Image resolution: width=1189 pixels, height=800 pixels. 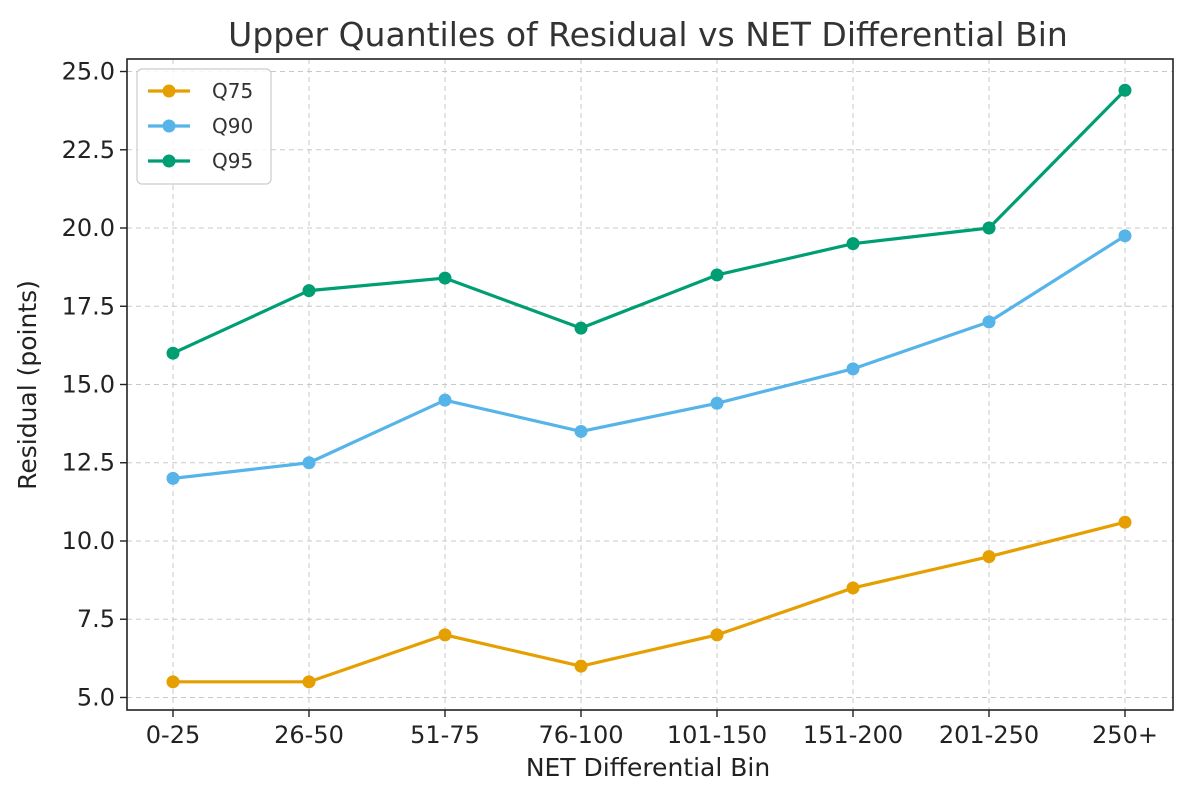 What do you see at coordinates (173, 735) in the screenshot?
I see `x-tick-label: 0-25` at bounding box center [173, 735].